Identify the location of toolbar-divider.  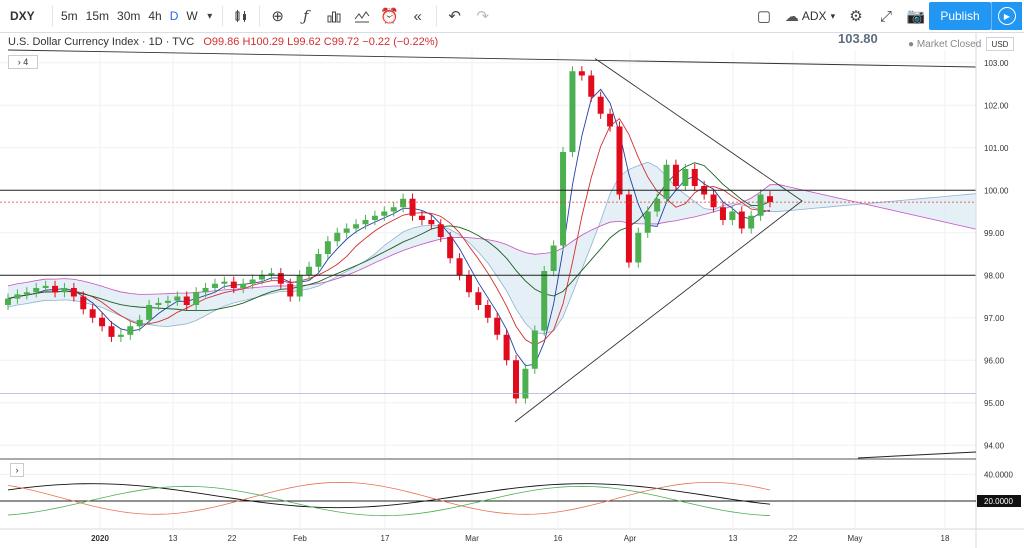
(259, 16).